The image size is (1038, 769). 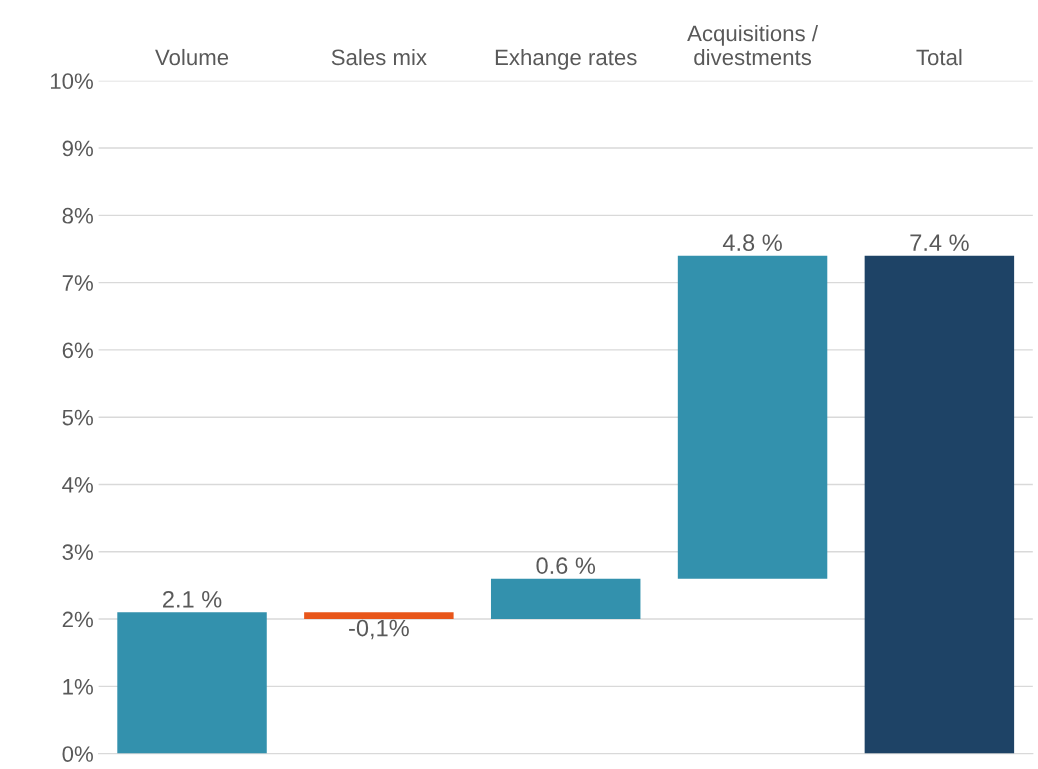 What do you see at coordinates (379, 629) in the screenshot?
I see `data-label: -0,1%` at bounding box center [379, 629].